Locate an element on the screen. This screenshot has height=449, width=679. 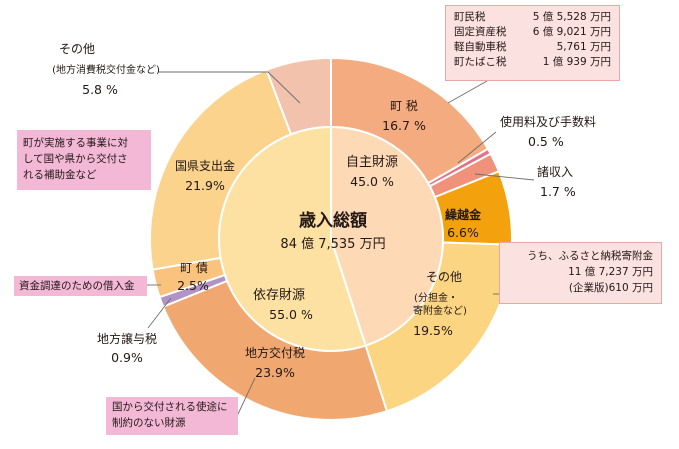
inner-label-izon: 依存財源 is located at coordinates (279, 295).